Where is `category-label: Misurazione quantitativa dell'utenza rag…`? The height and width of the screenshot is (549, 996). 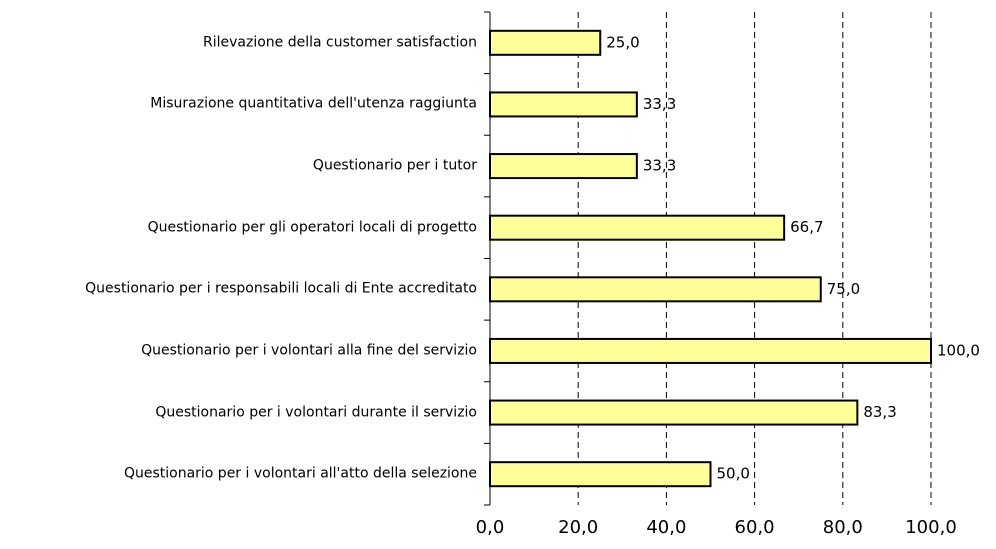 category-label: Misurazione quantitativa dell'utenza rag… is located at coordinates (313, 103).